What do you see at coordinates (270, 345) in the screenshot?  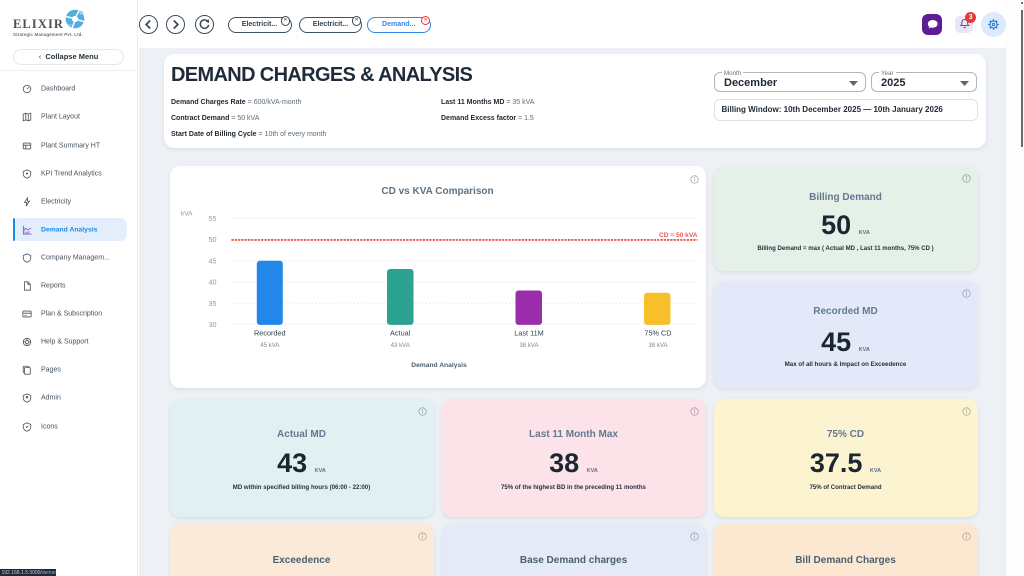 I see `svg-text: 45 kVA` at bounding box center [270, 345].